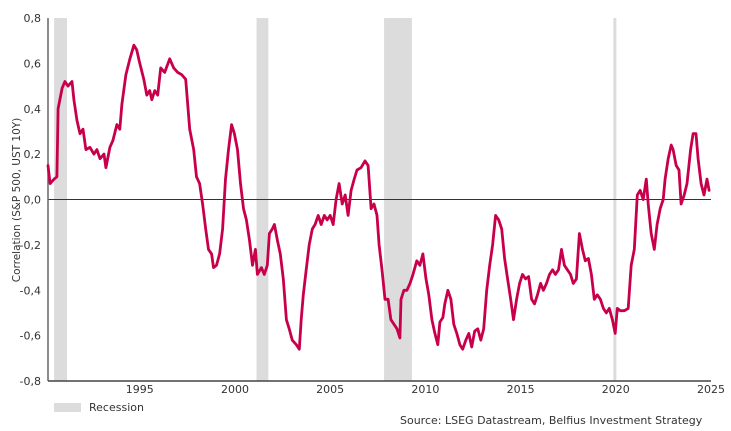 The height and width of the screenshot is (431, 731). I want to click on x-tick-label: 2025, so click(711, 389).